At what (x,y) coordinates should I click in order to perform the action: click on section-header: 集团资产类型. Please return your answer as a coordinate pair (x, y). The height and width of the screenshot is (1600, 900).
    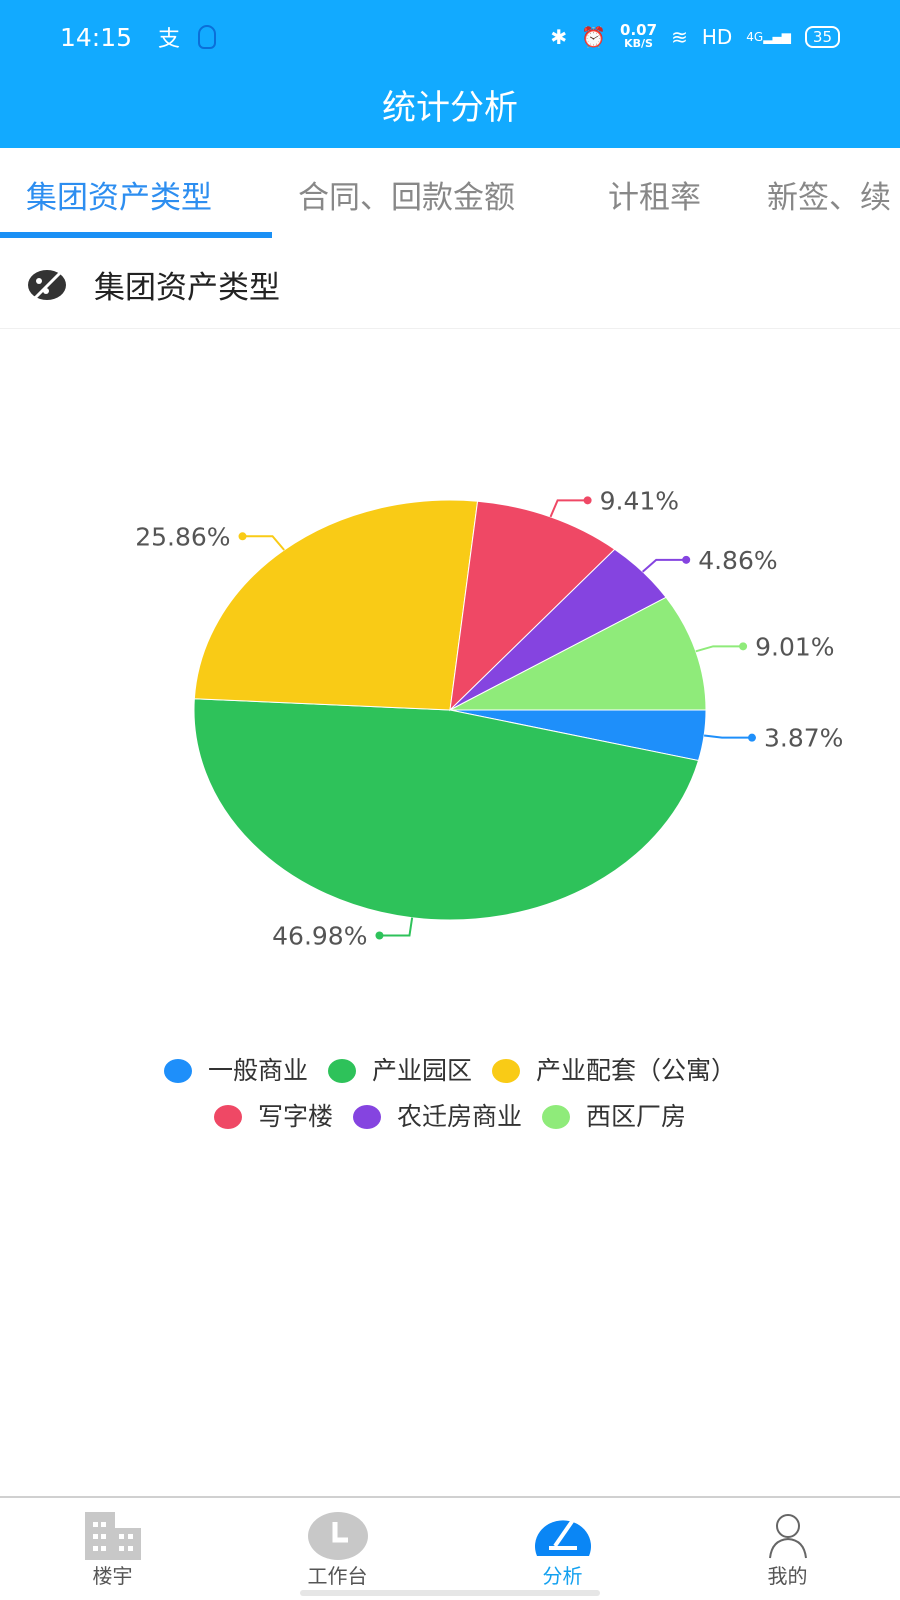
    Looking at the image, I should click on (153, 284).